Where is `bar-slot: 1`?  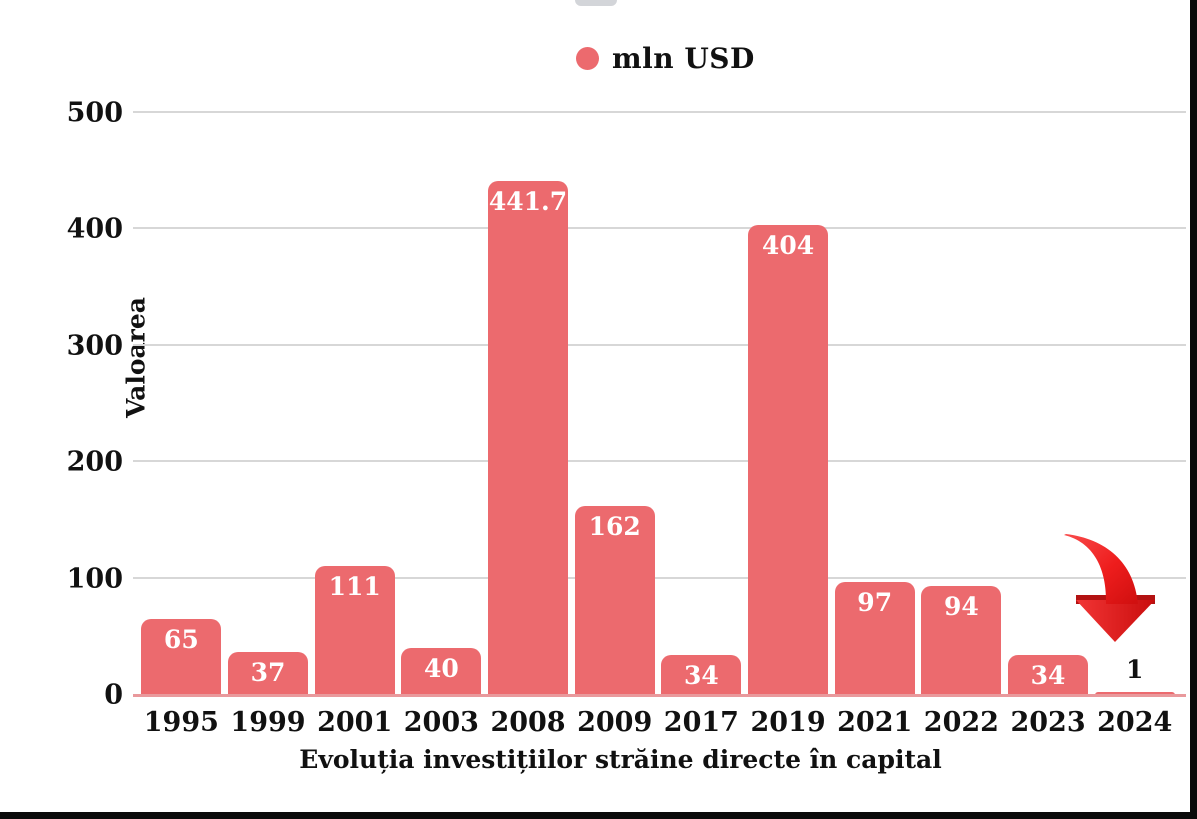
bar-slot: 1 is located at coordinates (1134, 404).